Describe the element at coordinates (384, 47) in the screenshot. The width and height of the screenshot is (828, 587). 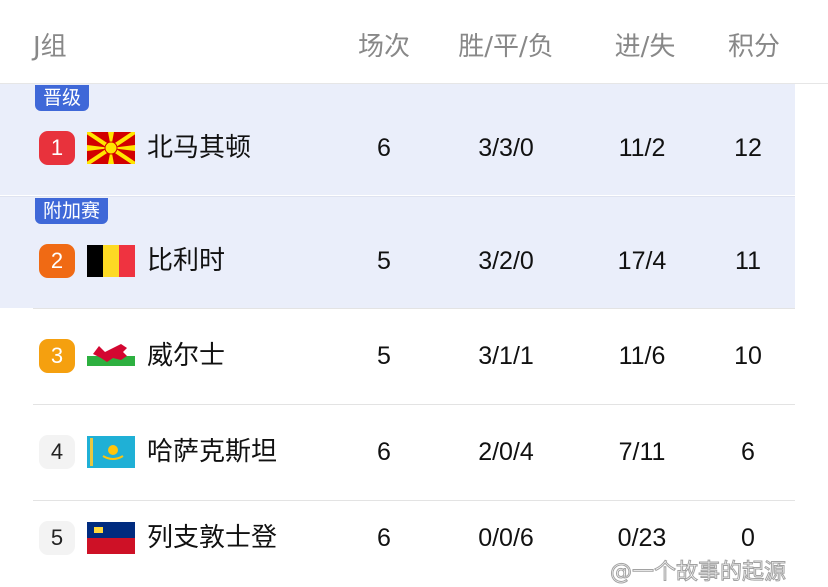
I see `col-played: 场次` at that location.